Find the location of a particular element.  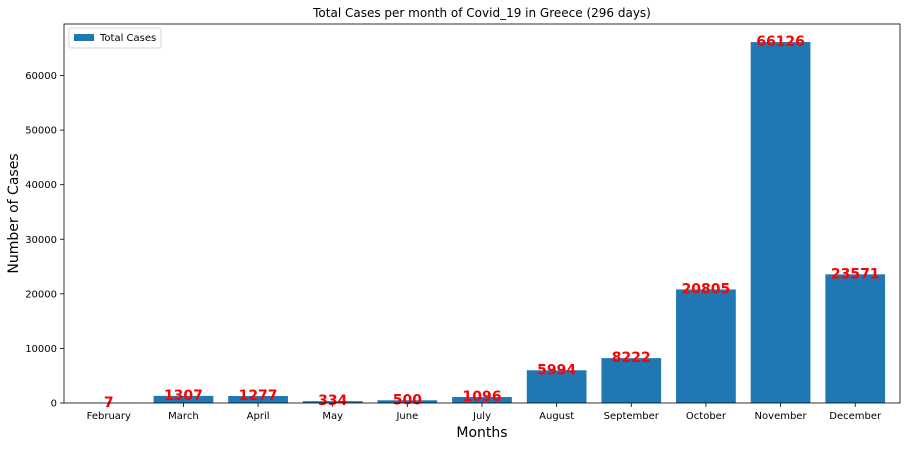

y-axis-label: Number of Cases is located at coordinates (14, 213).